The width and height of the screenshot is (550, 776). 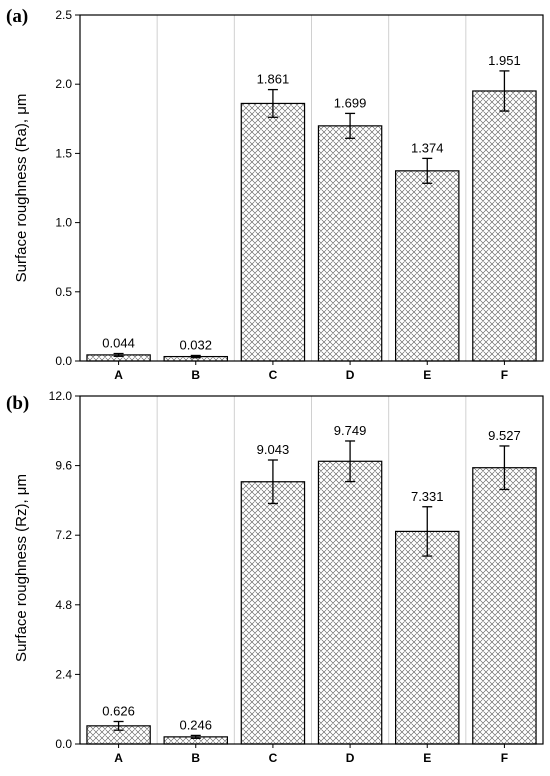 I want to click on bar-b-F, so click(x=504, y=606).